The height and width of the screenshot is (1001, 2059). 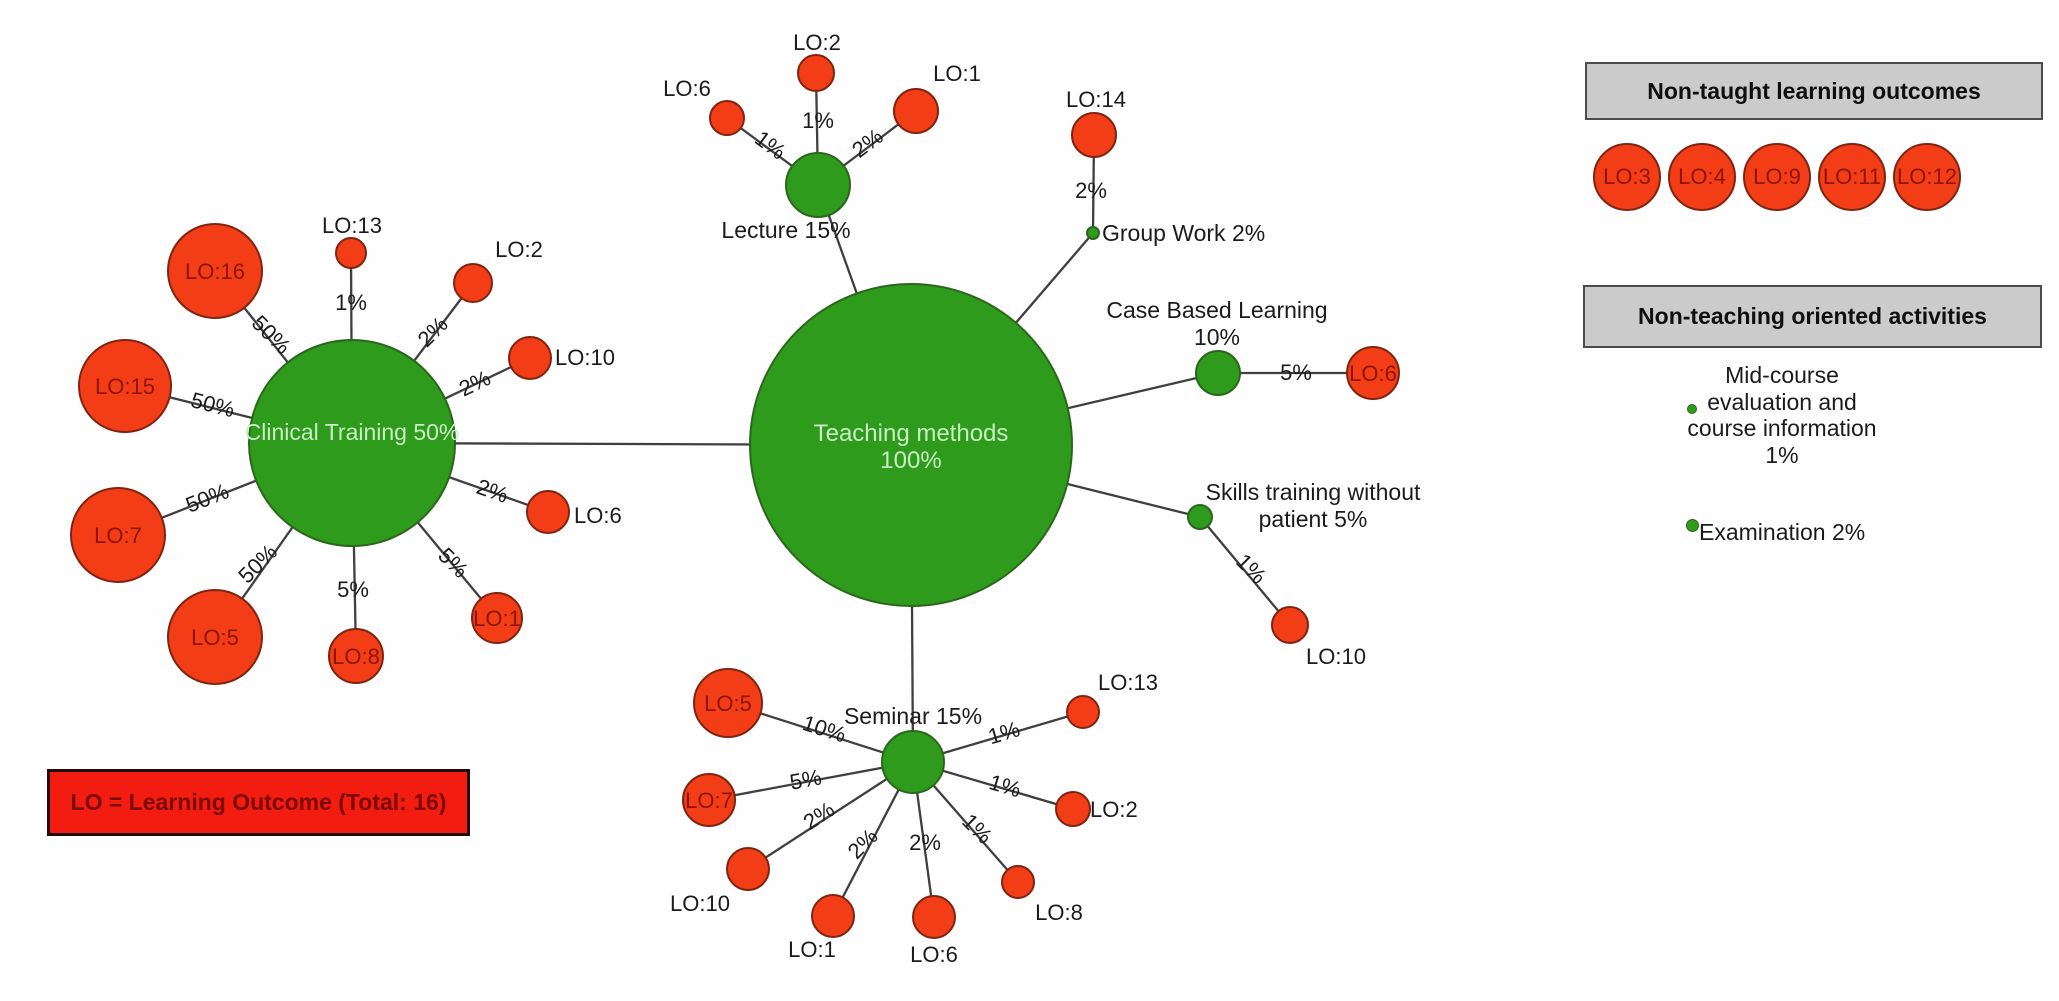 I want to click on lo-legend-box: LO = Learning Outcome (Total: 16), so click(x=258, y=802).